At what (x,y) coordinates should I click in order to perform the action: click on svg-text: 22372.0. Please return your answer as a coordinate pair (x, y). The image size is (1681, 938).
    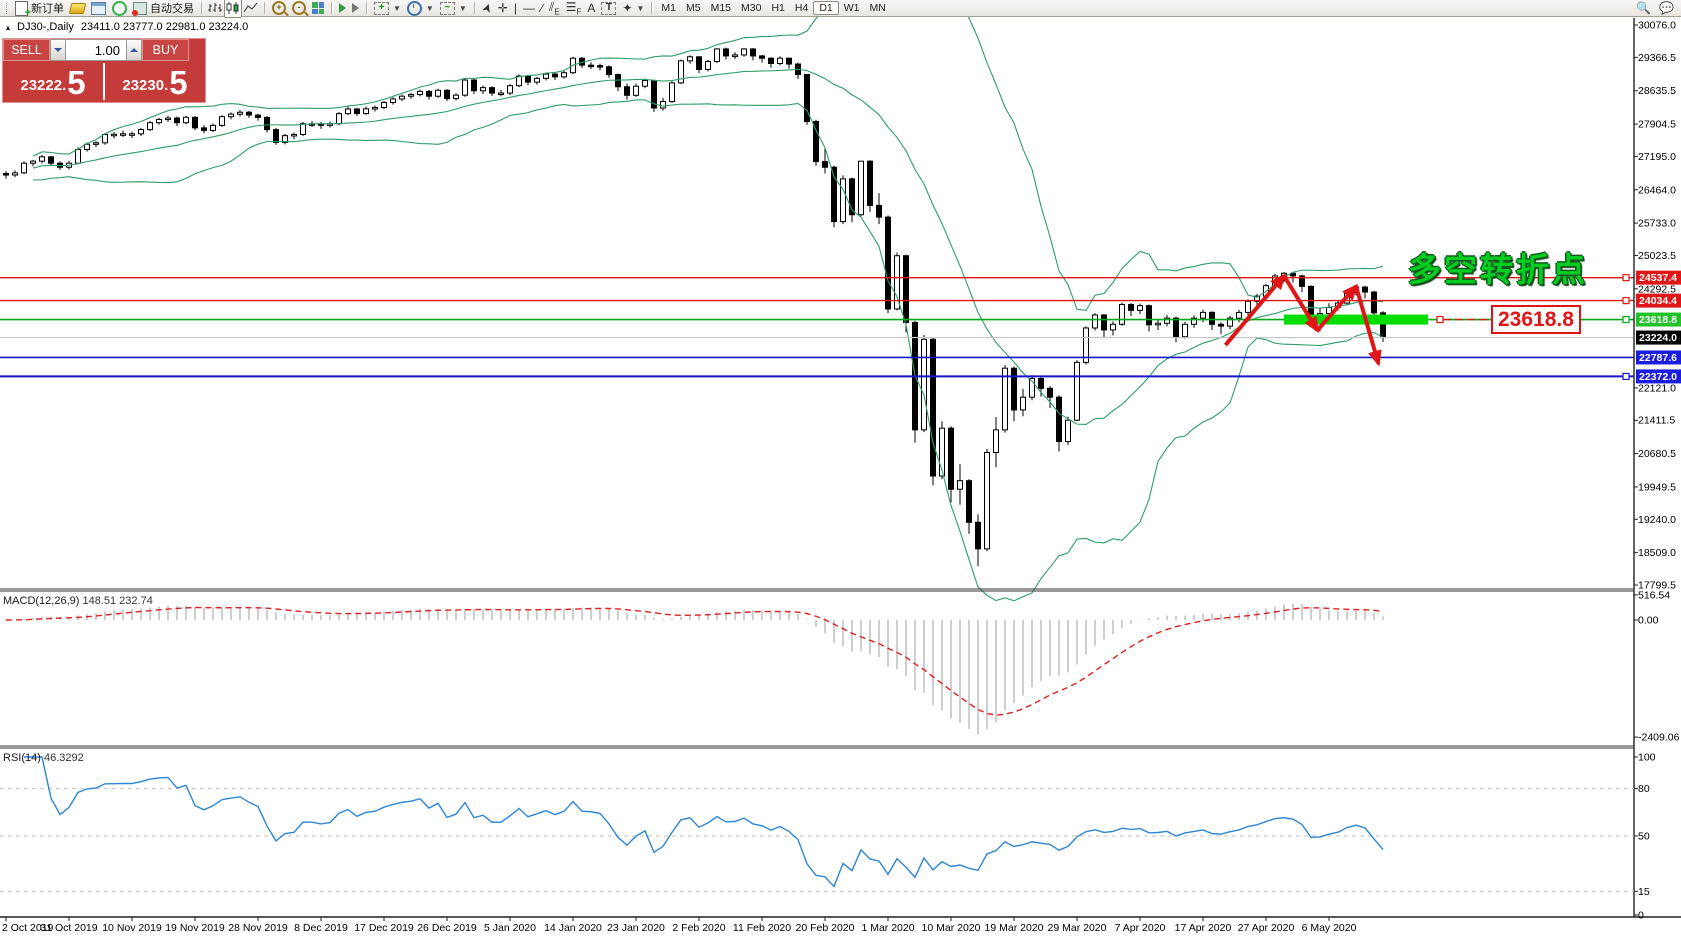
    Looking at the image, I should click on (1658, 377).